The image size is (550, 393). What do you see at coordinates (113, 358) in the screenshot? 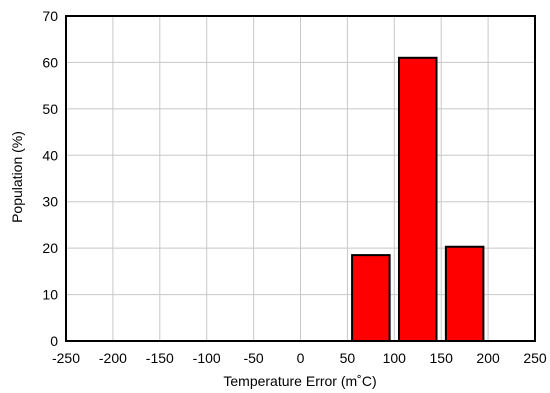
I see `x-tick-label: -200` at bounding box center [113, 358].